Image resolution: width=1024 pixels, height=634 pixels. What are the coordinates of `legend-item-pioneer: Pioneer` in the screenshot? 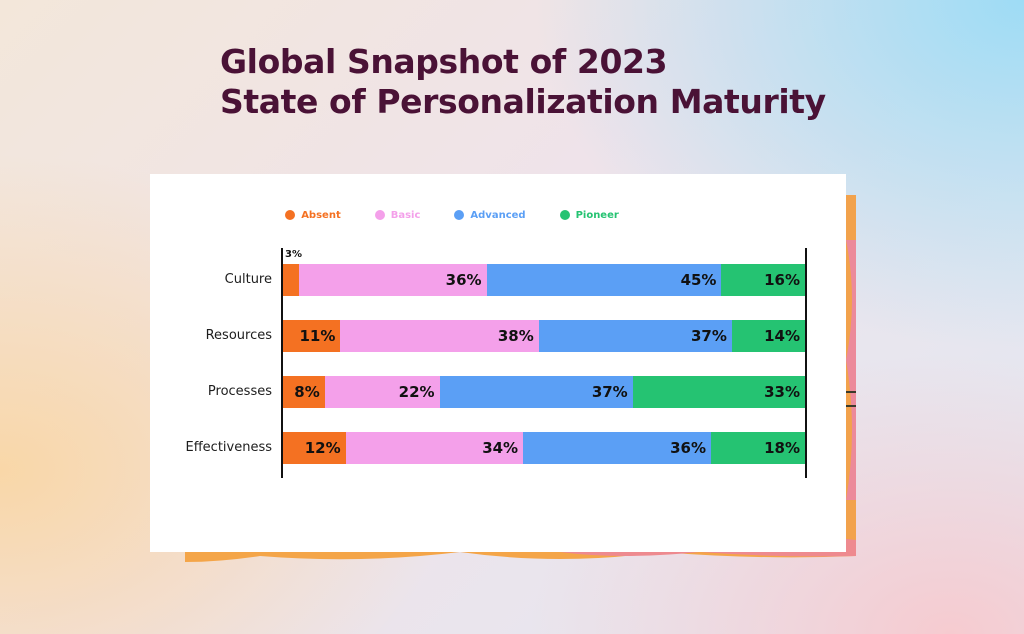 It's located at (589, 215).